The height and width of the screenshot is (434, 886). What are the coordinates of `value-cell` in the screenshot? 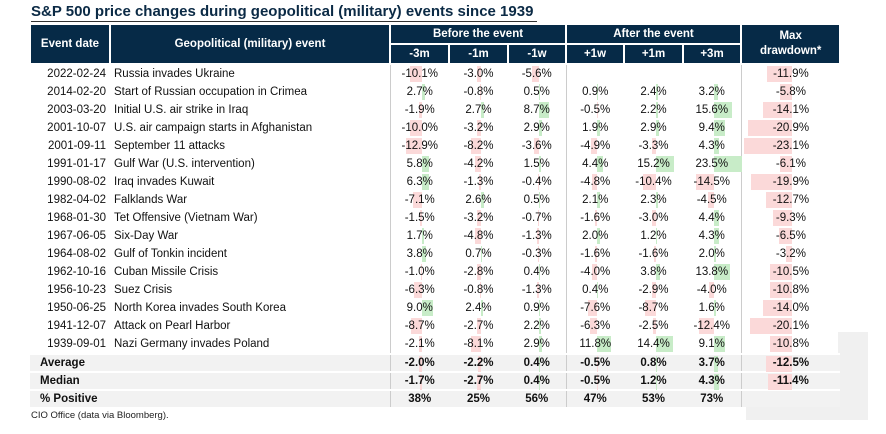 It's located at (594, 73).